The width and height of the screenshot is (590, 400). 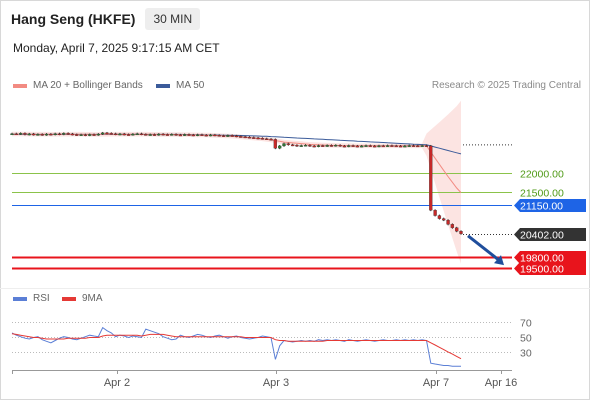 What do you see at coordinates (542, 175) in the screenshot?
I see `level-label: 22000.00` at bounding box center [542, 175].